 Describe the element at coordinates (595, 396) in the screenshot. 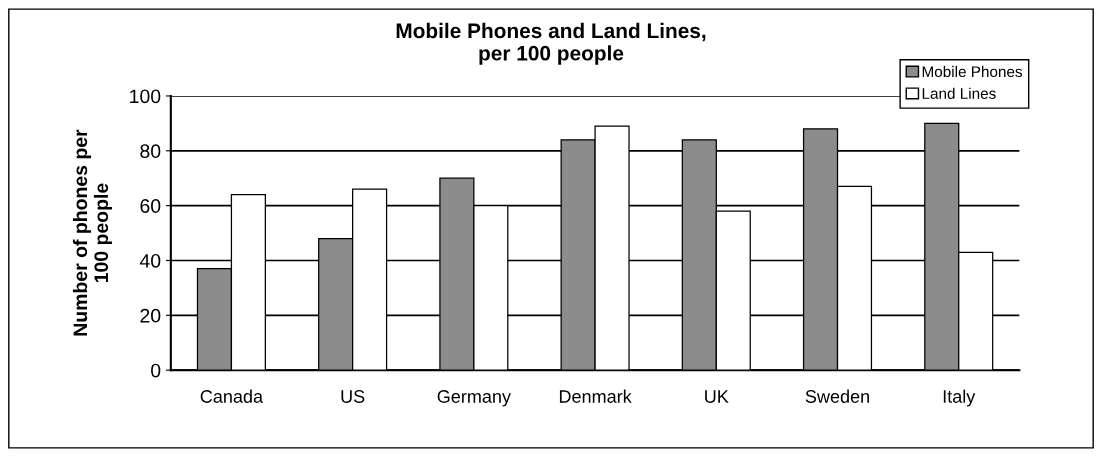

I see `x-tick-label: Denmark` at that location.